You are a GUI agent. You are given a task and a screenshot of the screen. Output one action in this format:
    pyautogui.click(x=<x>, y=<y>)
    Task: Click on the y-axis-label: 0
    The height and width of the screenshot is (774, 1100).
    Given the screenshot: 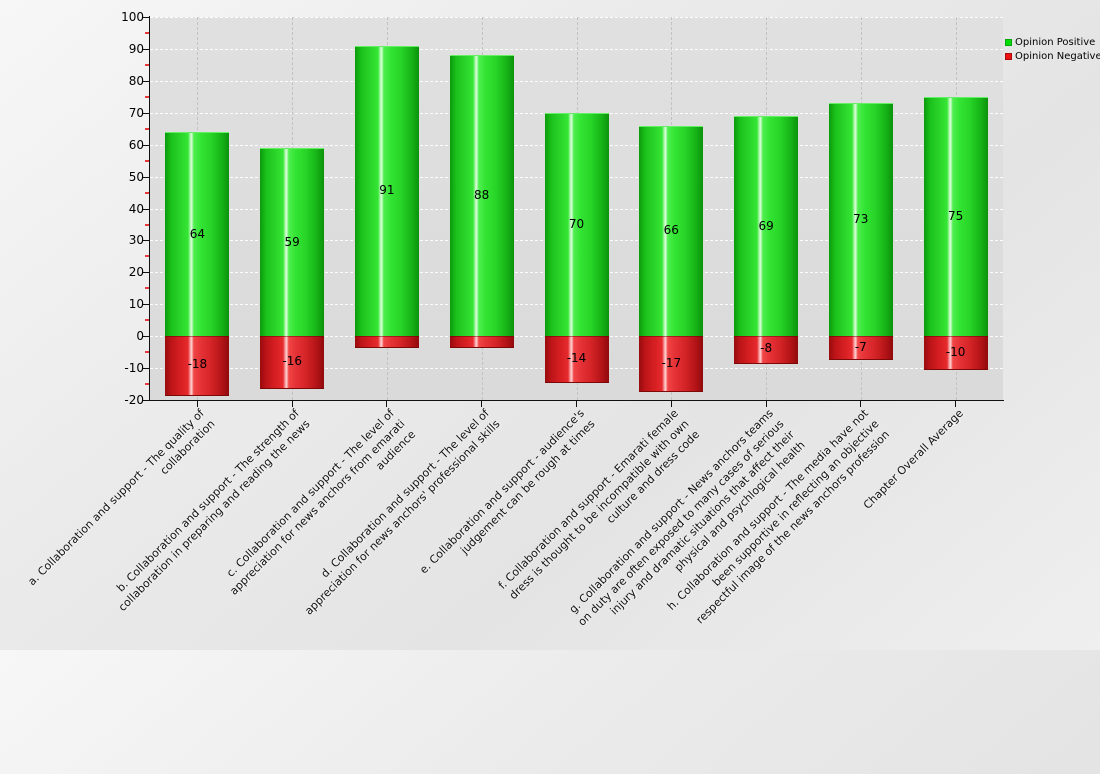 What is the action you would take?
    pyautogui.click(x=140, y=336)
    